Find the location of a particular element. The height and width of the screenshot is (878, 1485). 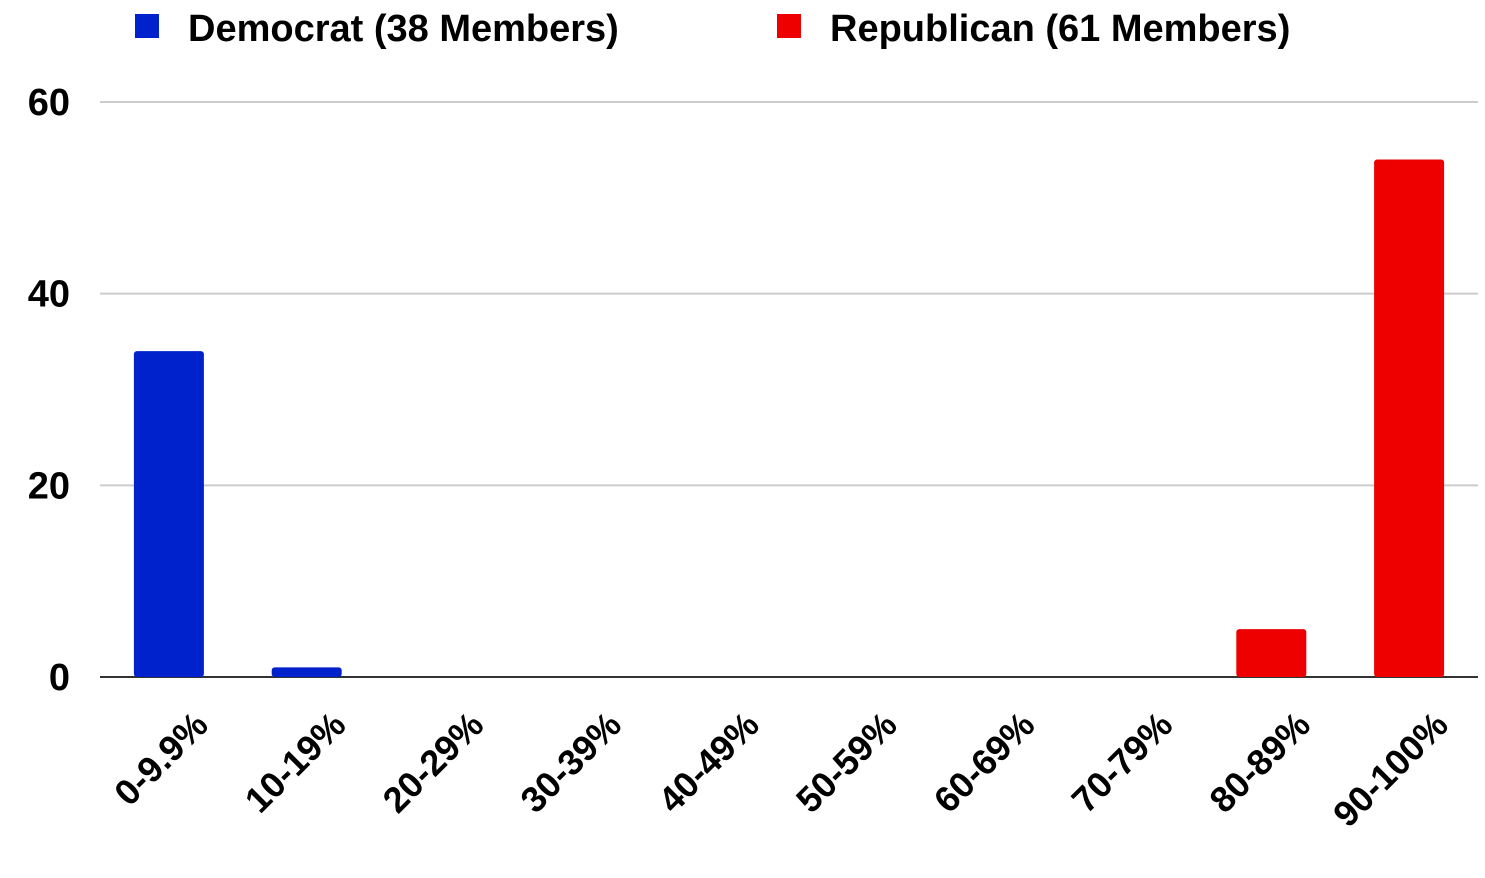

x-tick-label: 80-89% is located at coordinates (1259, 762).